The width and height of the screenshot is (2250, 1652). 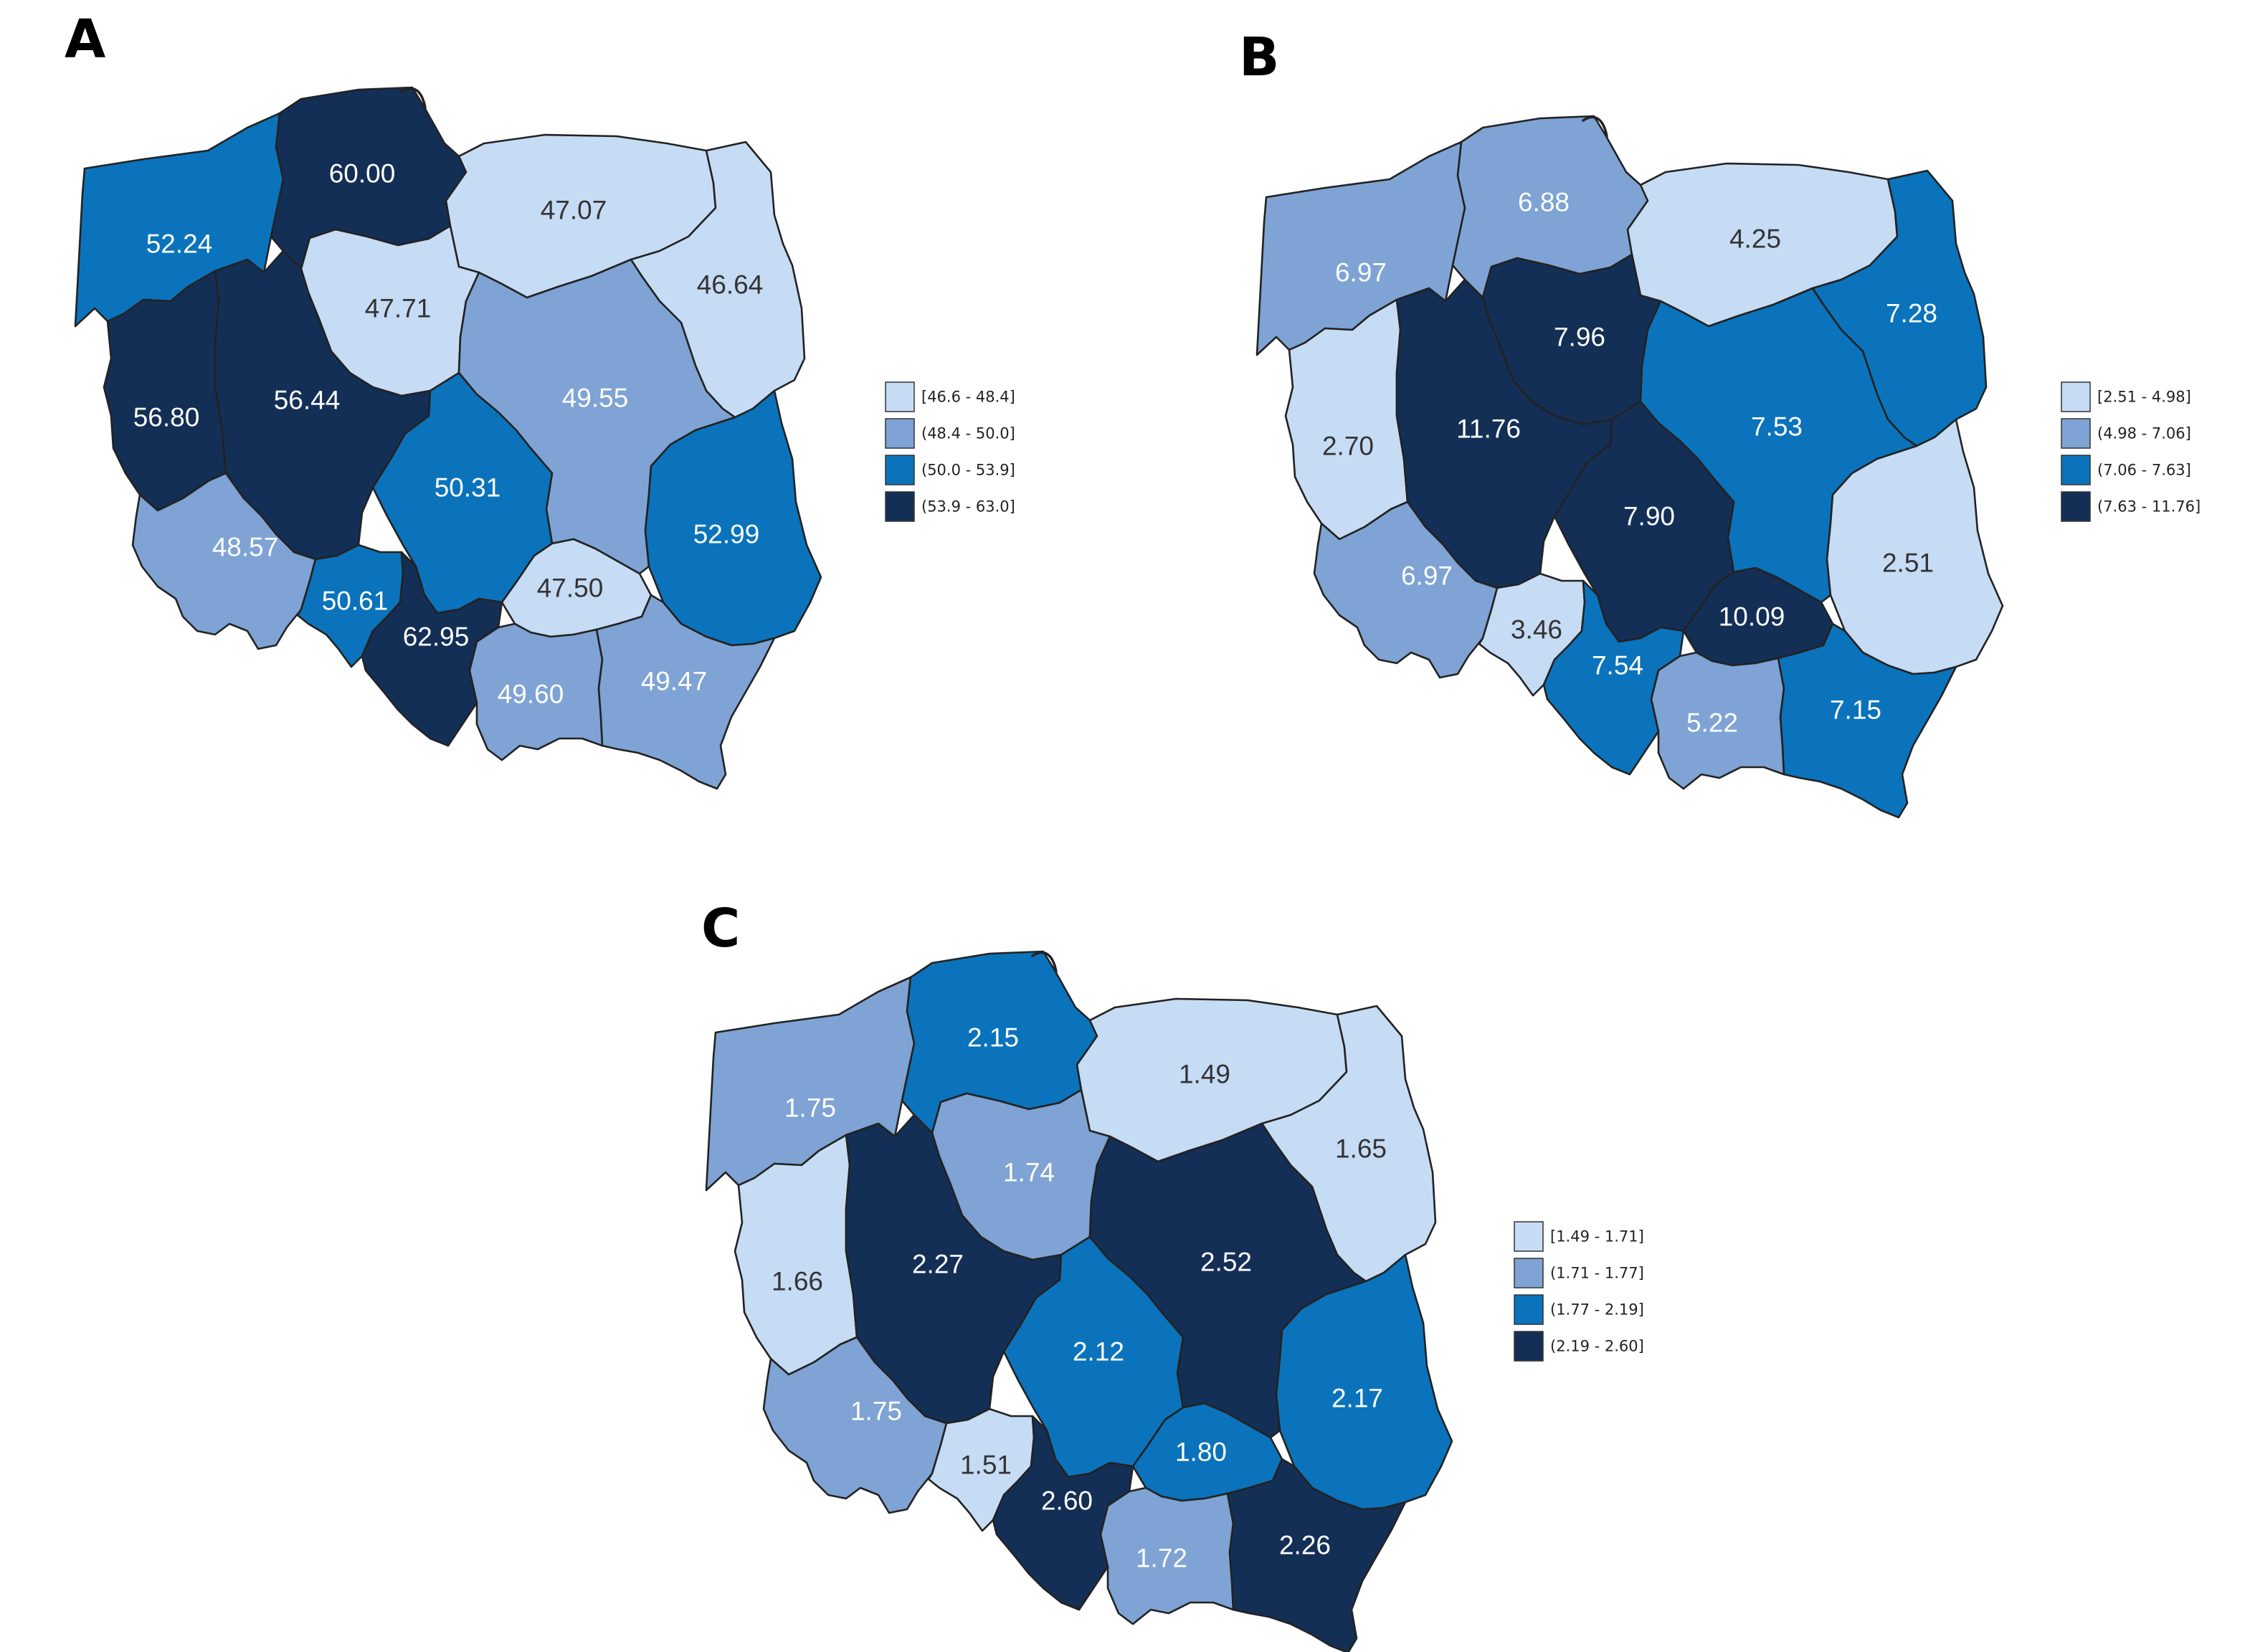 What do you see at coordinates (968, 433) in the screenshot?
I see `legend-label-2: (48.4 - 50.0]` at bounding box center [968, 433].